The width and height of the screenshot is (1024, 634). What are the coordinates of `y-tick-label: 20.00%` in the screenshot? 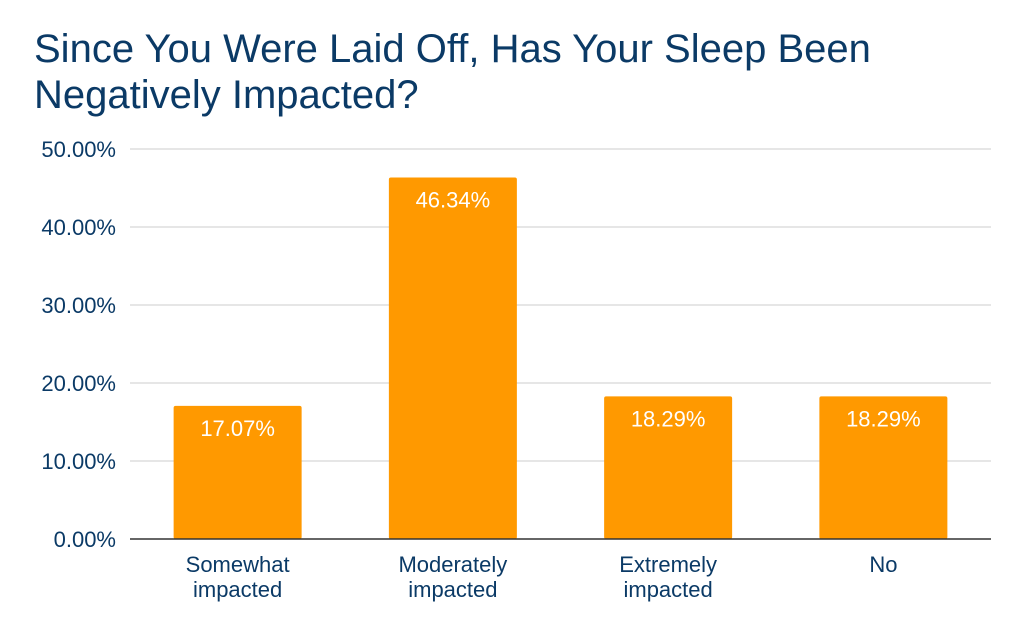 It's located at (78, 383).